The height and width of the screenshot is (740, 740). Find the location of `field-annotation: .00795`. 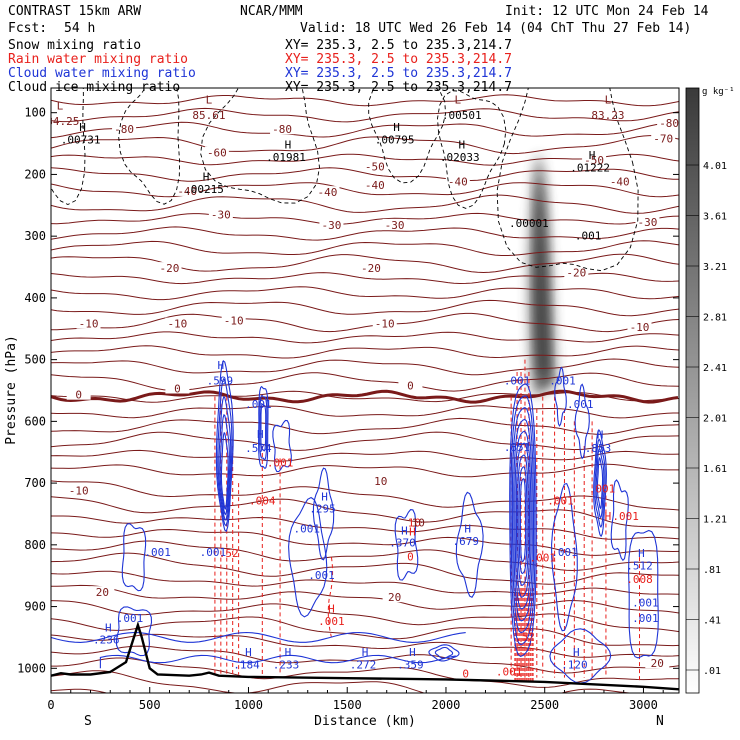

field-annotation: .00795 is located at coordinates (395, 140).